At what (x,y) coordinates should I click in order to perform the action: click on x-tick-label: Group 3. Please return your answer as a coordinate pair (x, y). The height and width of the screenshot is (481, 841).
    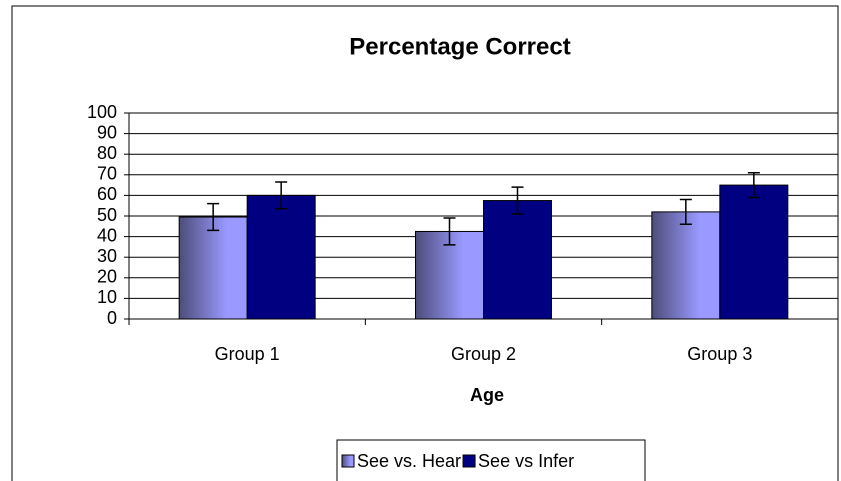
    Looking at the image, I should click on (719, 354).